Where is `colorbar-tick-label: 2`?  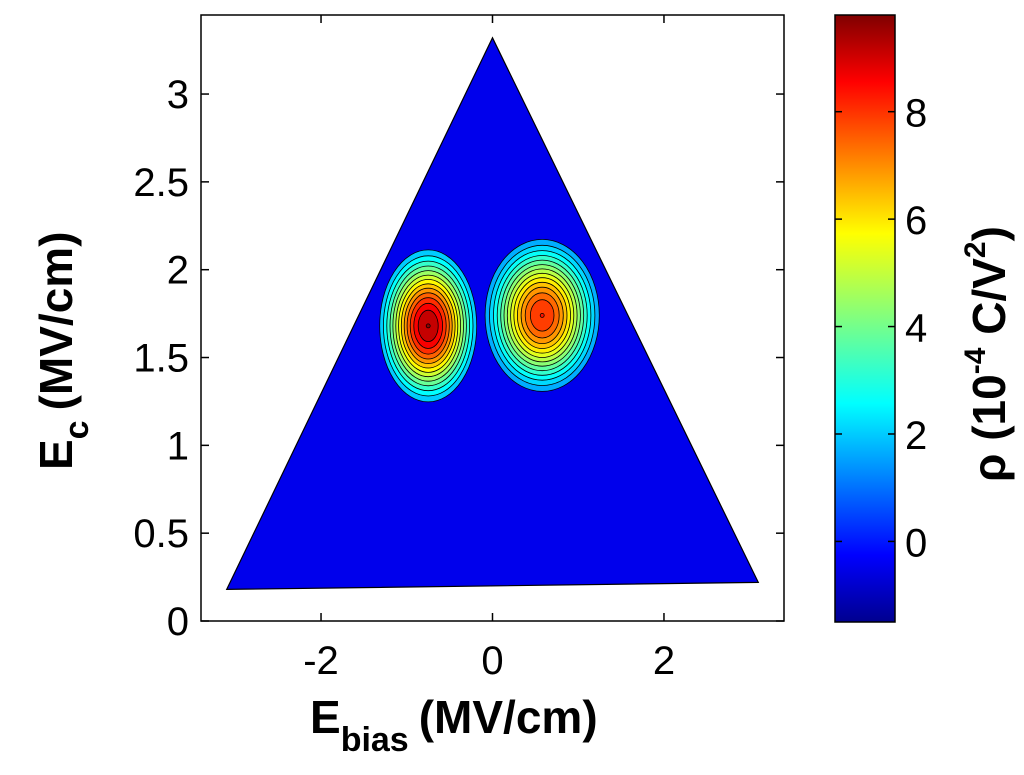
colorbar-tick-label: 2 is located at coordinates (916, 436).